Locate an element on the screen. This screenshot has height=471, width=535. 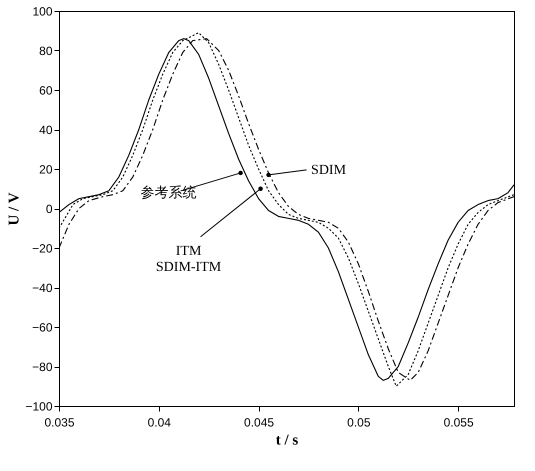
x-tick-label: 0.035 is located at coordinates (59, 423).